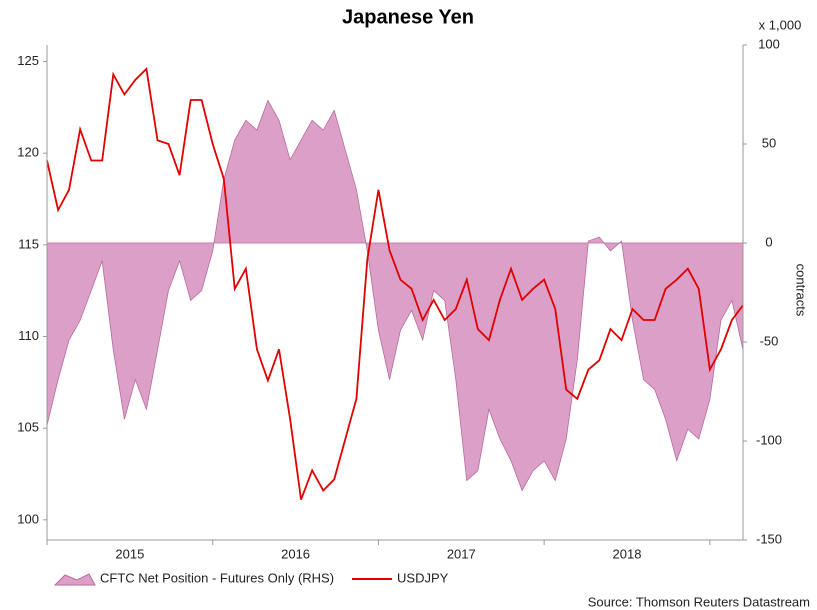  Describe the element at coordinates (769, 538) in the screenshot. I see `y2-tick-label: -150` at that location.